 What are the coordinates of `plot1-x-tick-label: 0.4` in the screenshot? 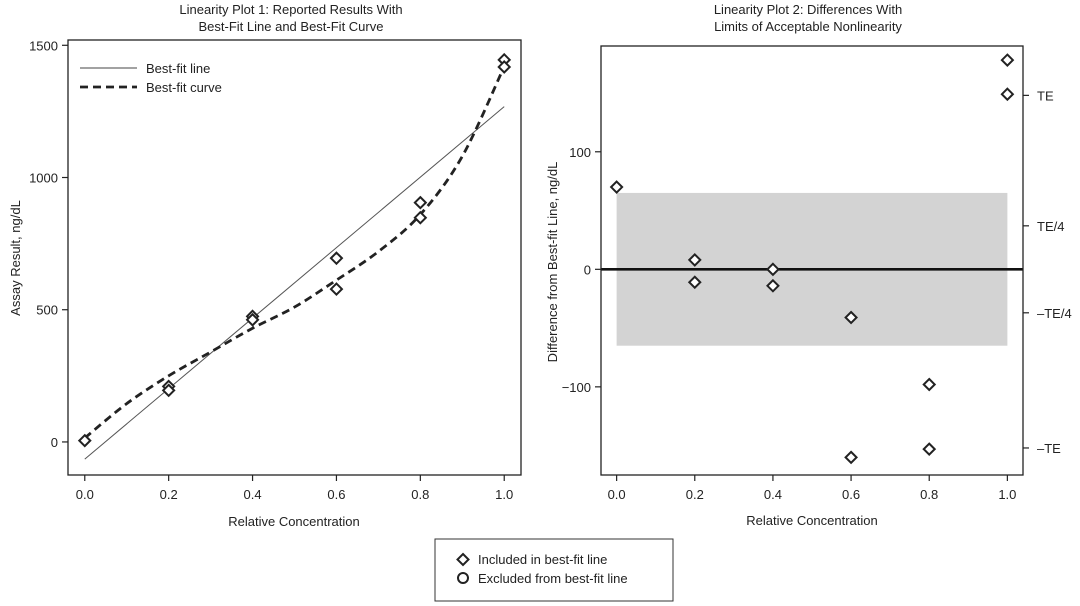 It's located at (253, 494).